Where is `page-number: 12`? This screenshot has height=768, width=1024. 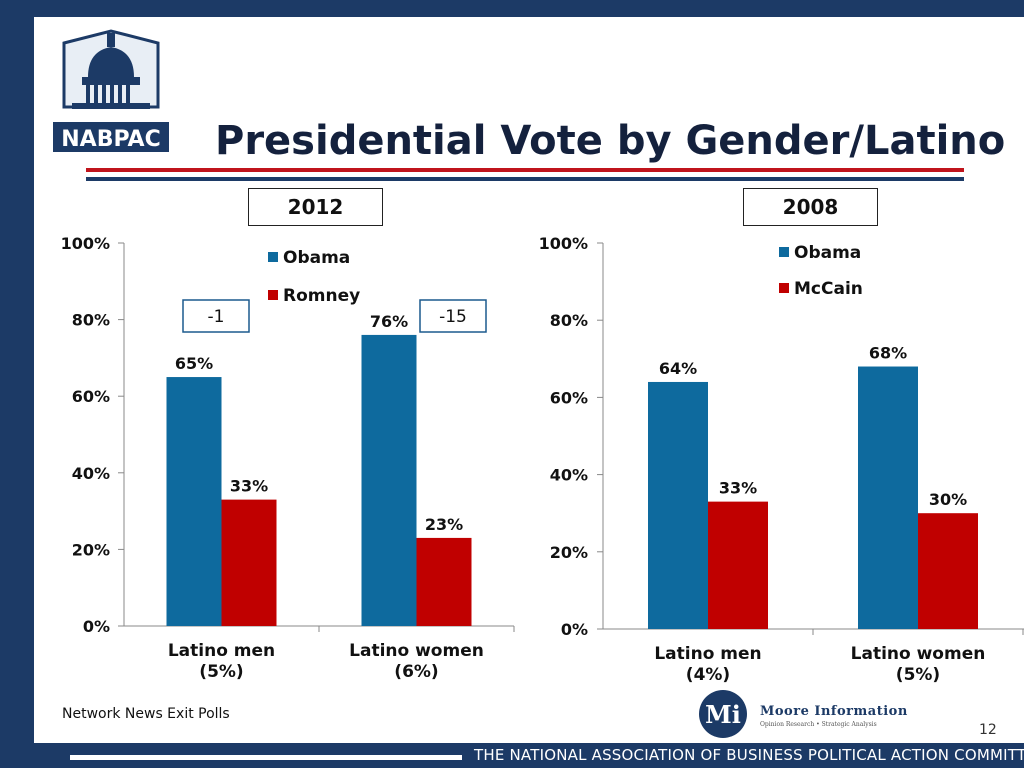
page-number: 12 is located at coordinates (988, 730).